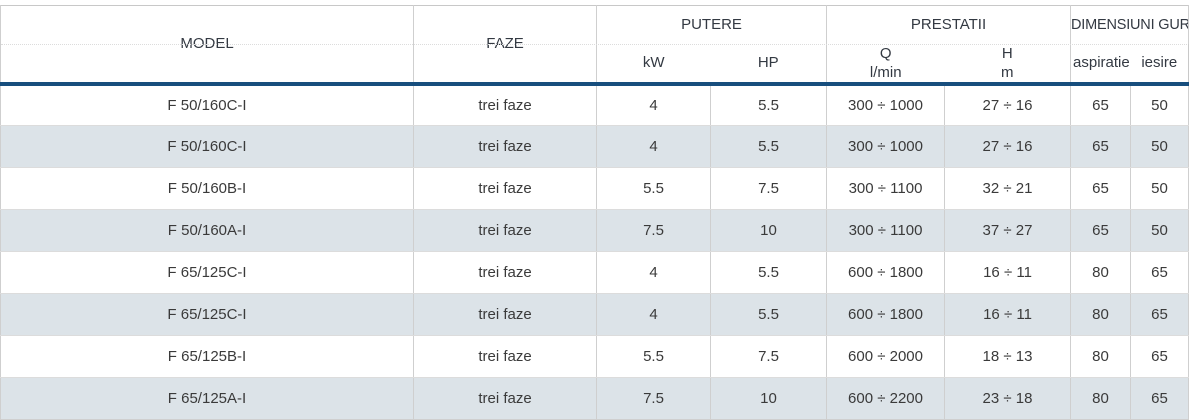 The width and height of the screenshot is (1189, 420). I want to click on cell-model: F 50/160B-I, so click(207, 188).